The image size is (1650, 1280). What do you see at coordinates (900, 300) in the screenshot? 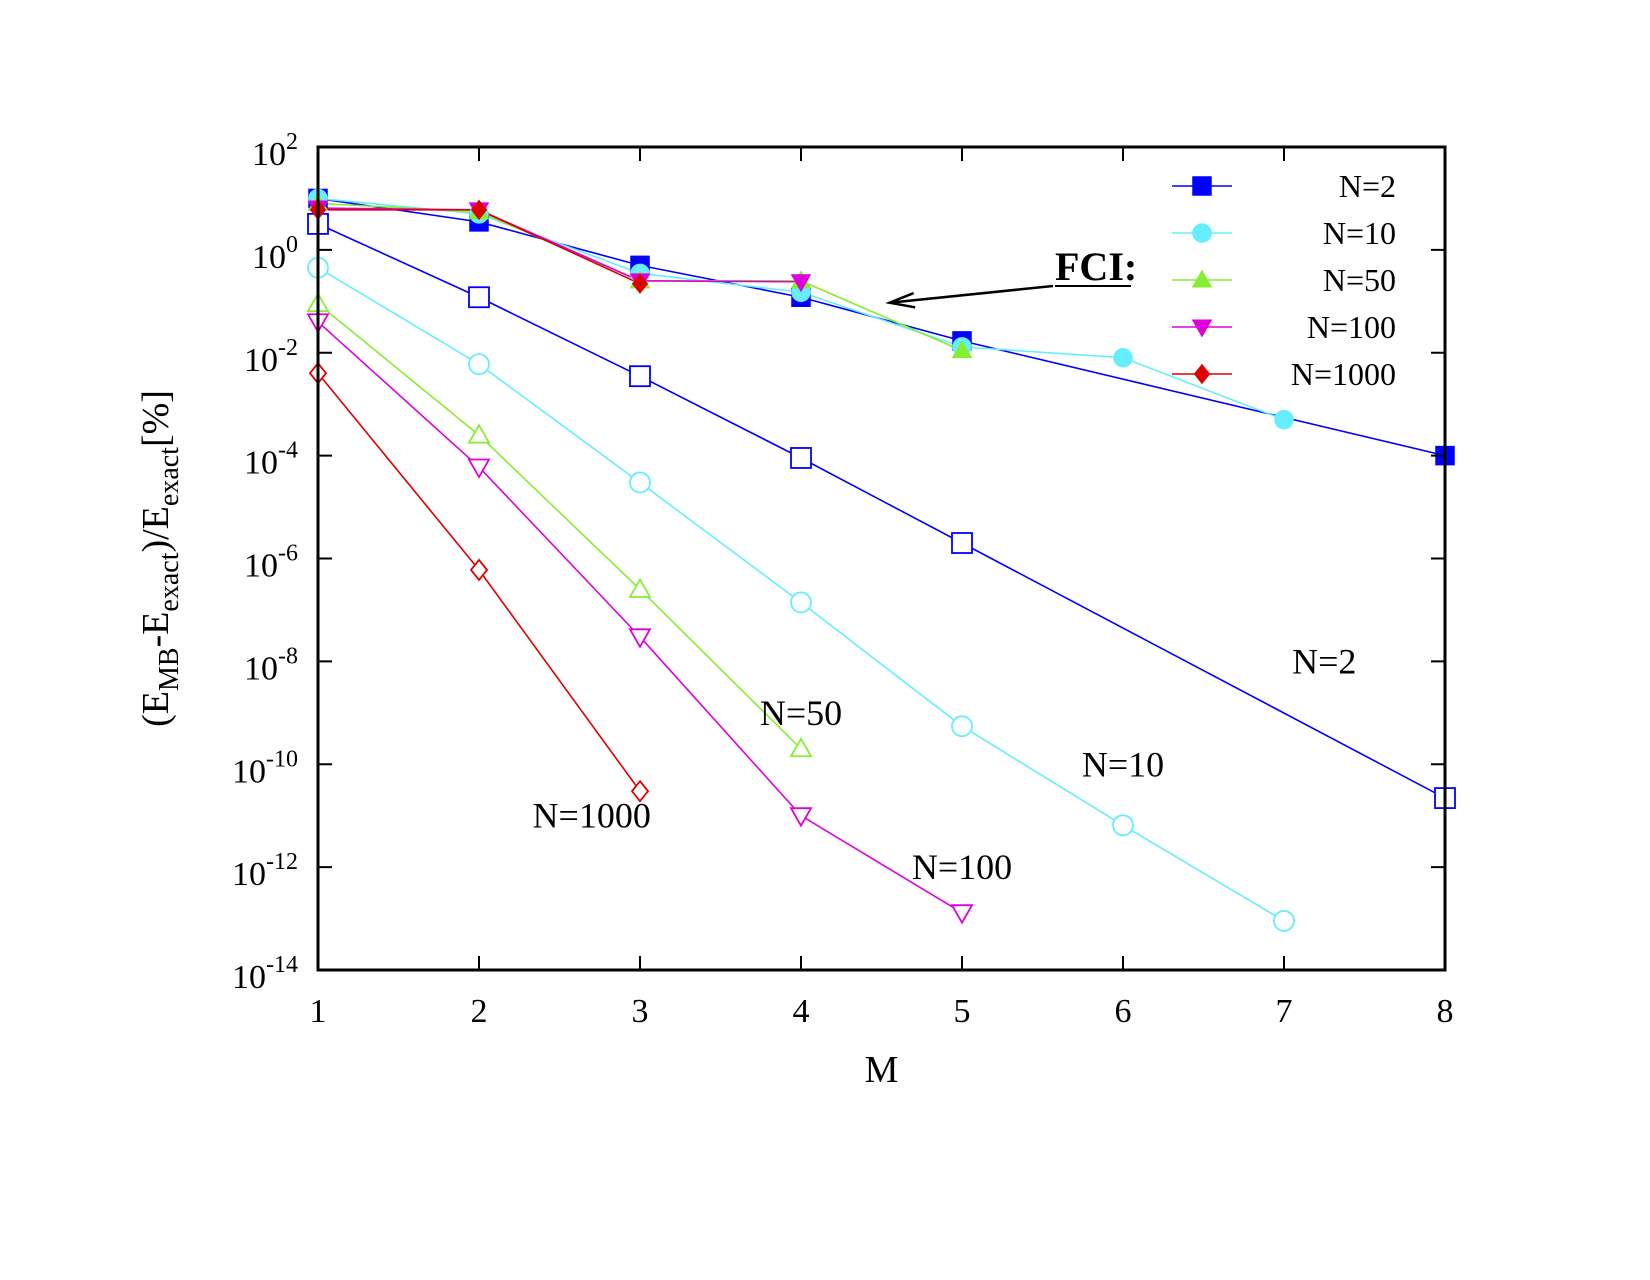
I see `fci-arrow-head` at bounding box center [900, 300].